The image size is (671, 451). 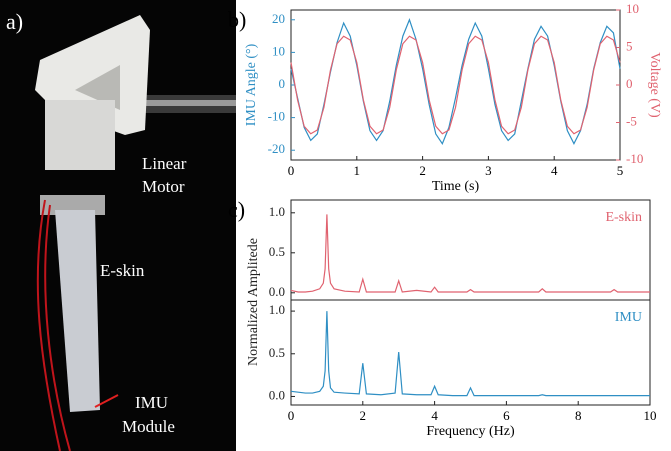 What do you see at coordinates (628, 317) in the screenshot?
I see `legend-label: IMU` at bounding box center [628, 317].